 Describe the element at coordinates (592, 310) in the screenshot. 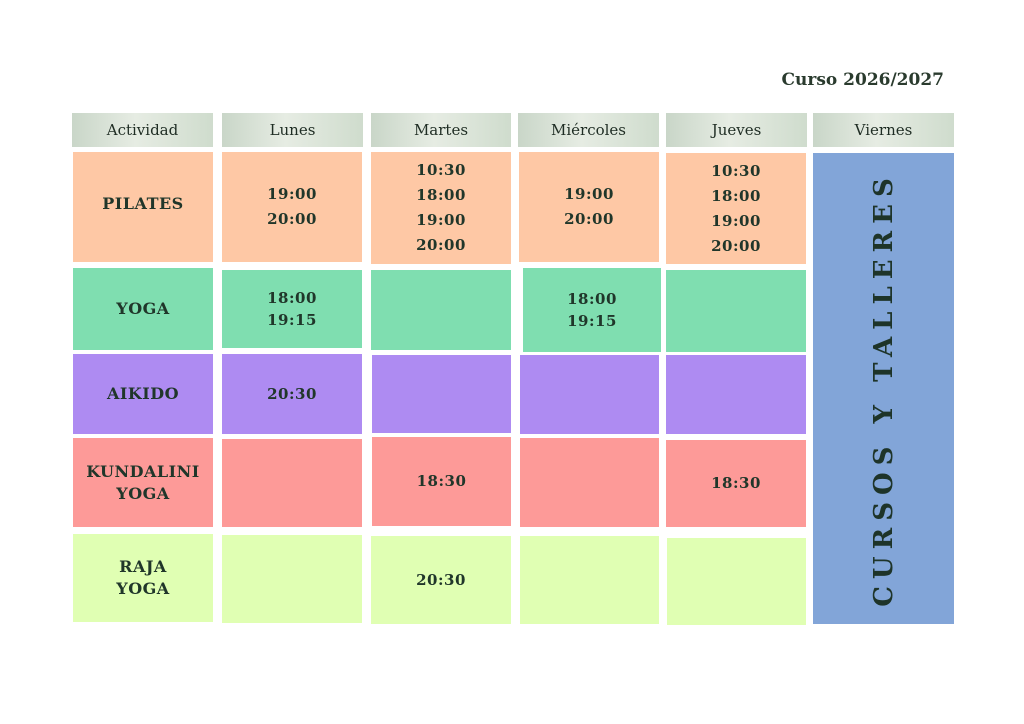

I see `yoga-miercoles: 18:00 19:15` at that location.